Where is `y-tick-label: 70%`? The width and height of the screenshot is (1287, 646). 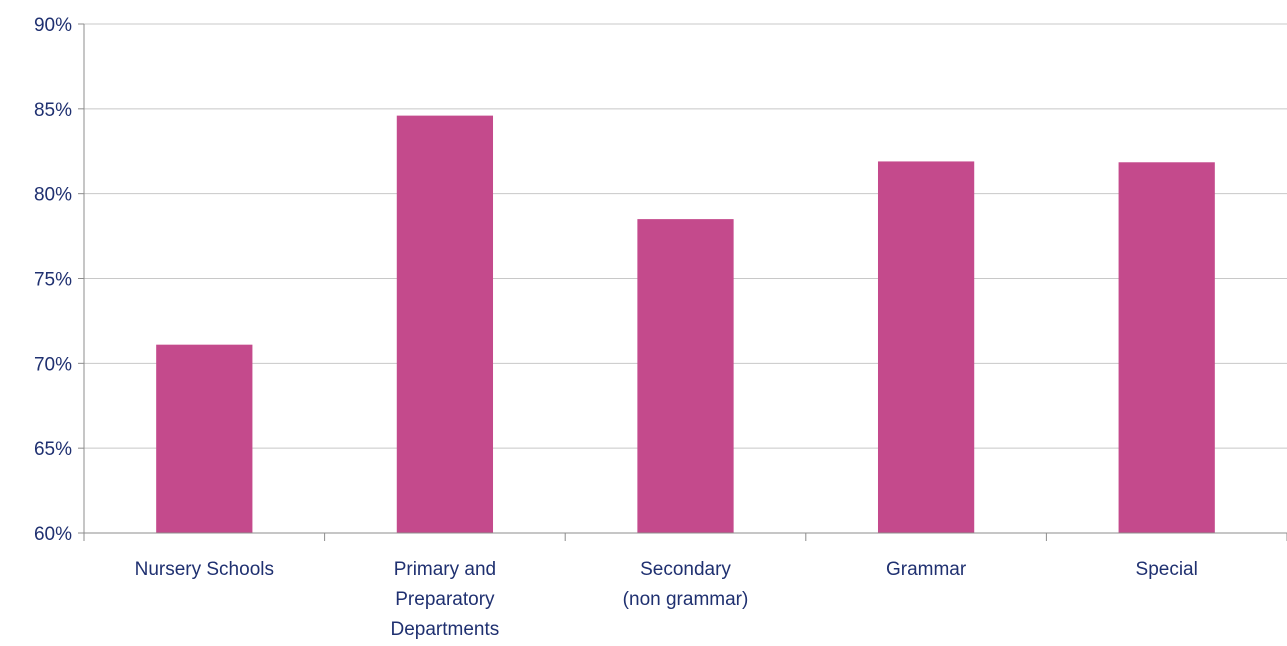
y-tick-label: 70% is located at coordinates (53, 364).